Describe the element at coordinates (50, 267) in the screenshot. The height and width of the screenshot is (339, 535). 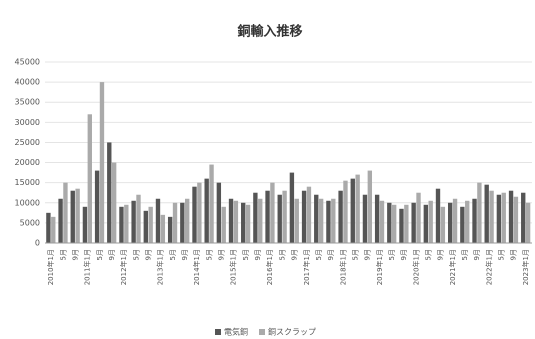
I see `x-tick-label: 2010年1月` at that location.